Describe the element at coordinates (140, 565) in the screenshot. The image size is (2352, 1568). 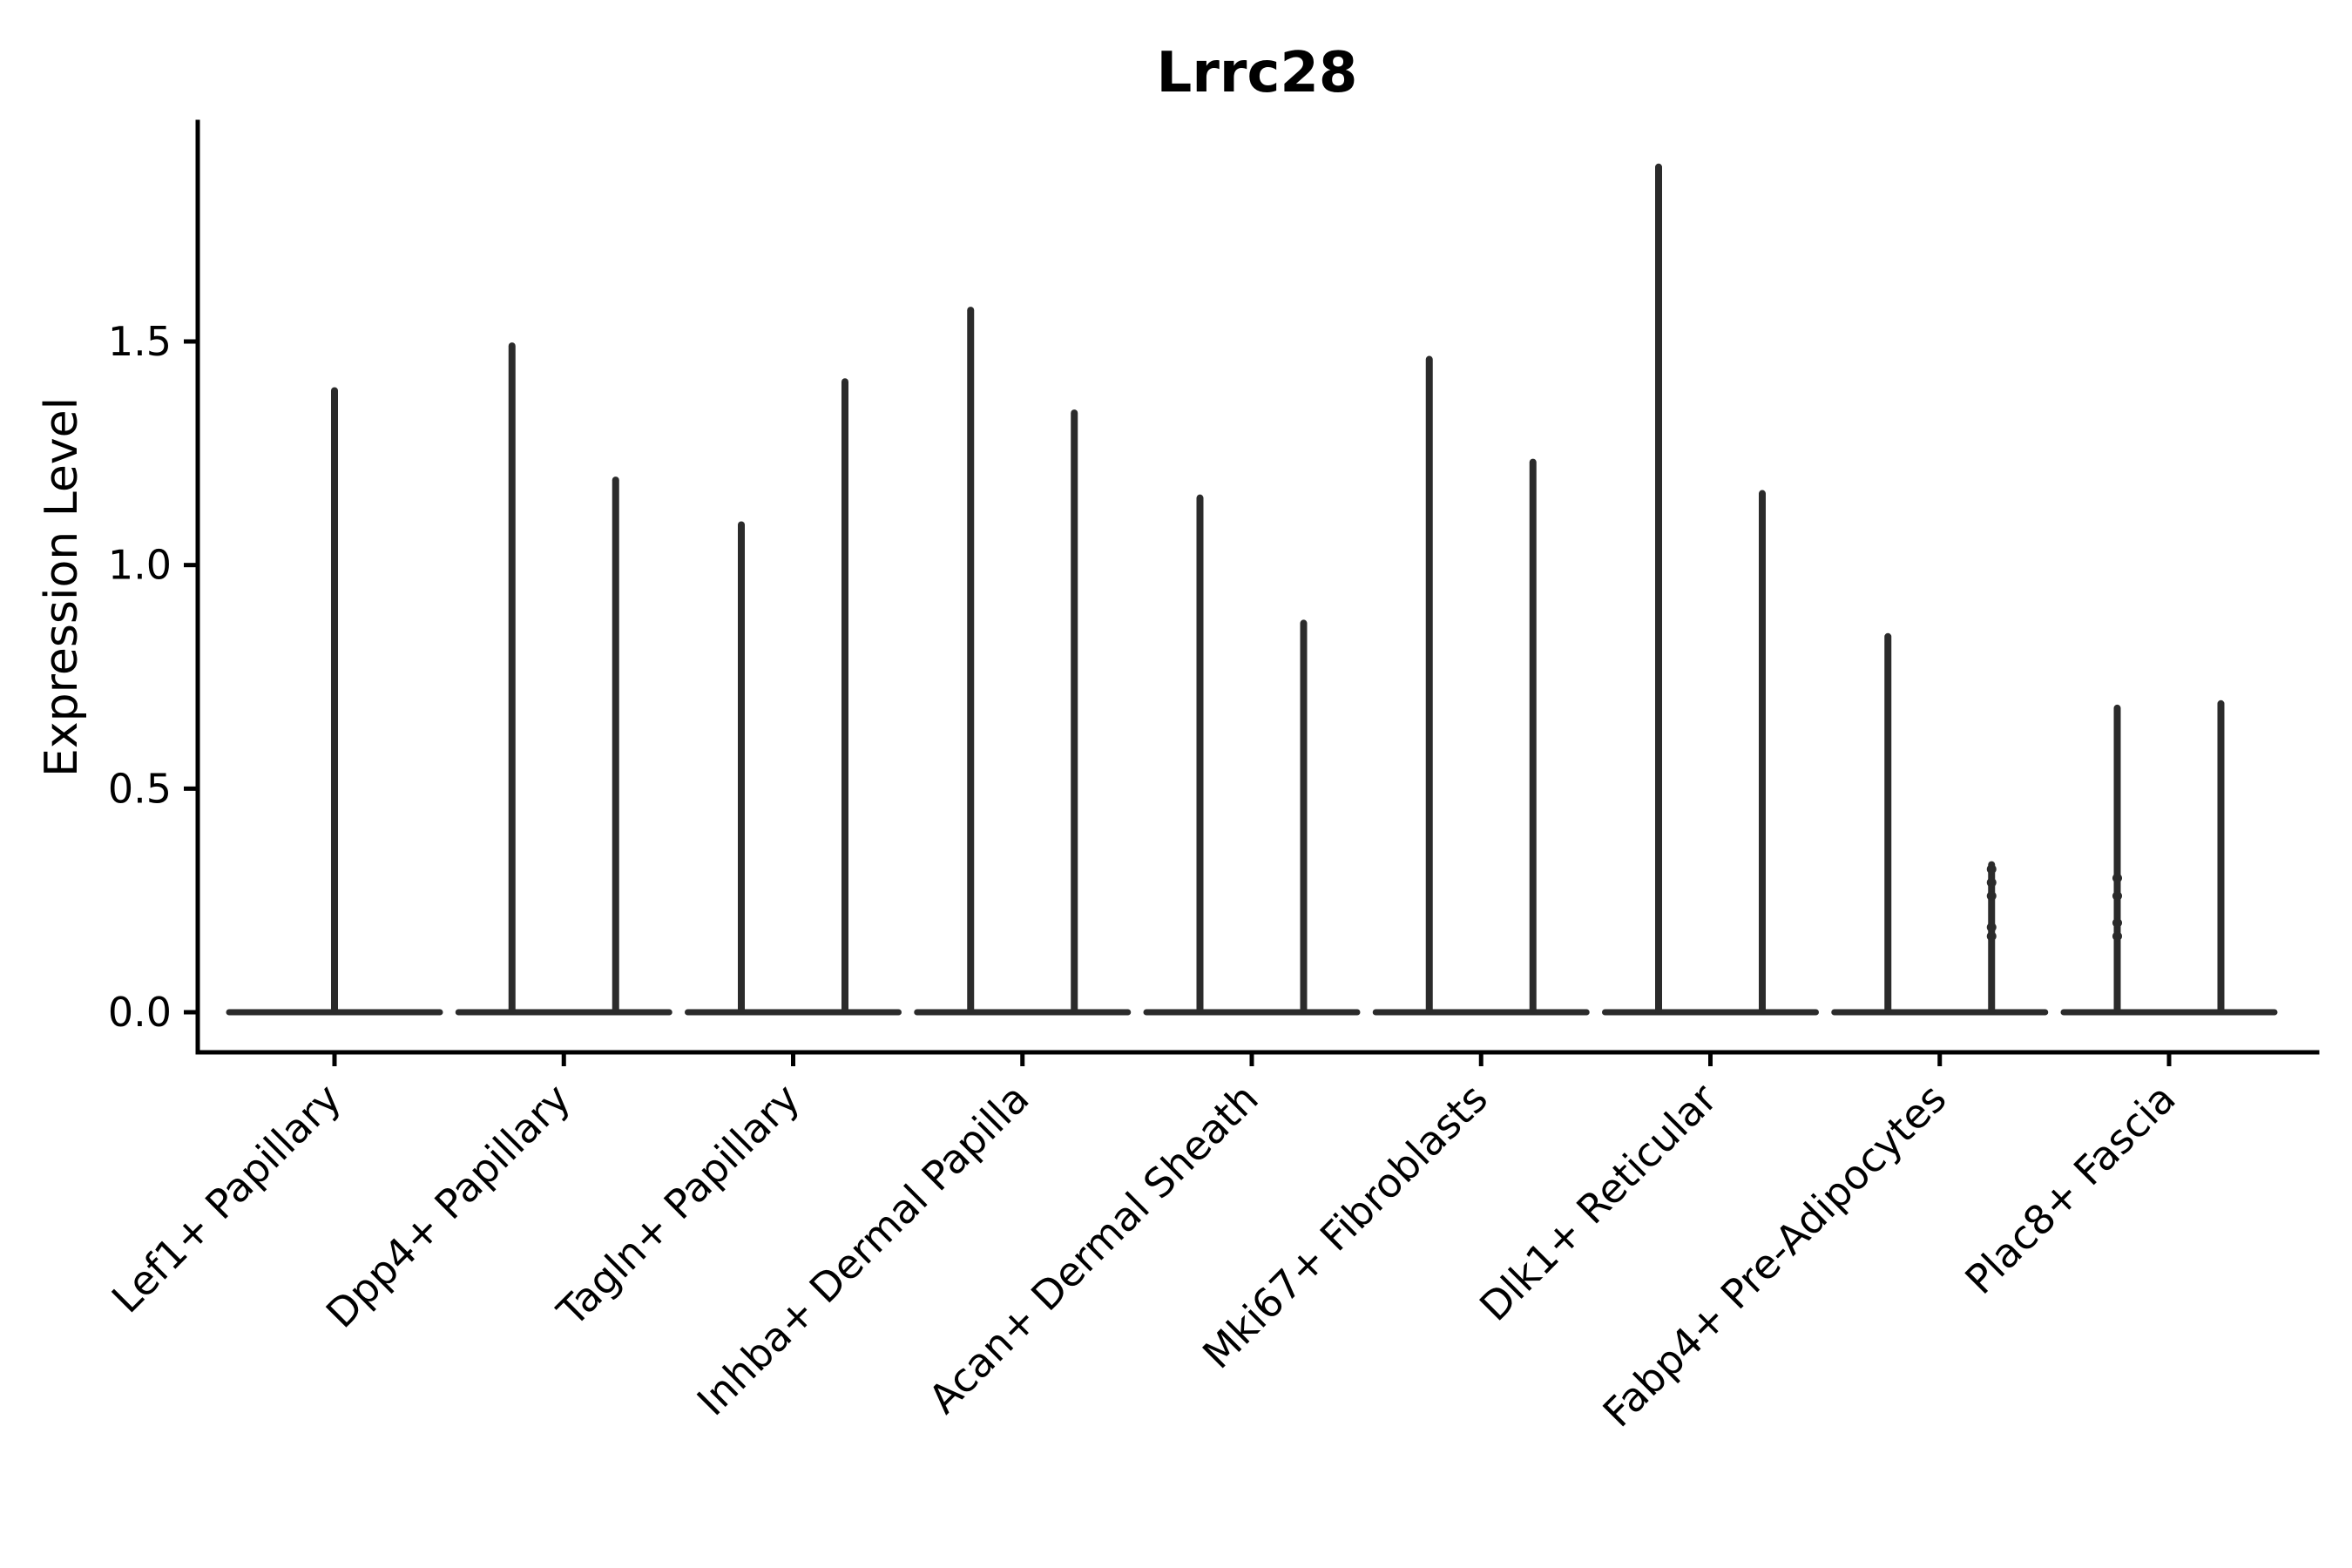
I see `y-tick-label: 1.0` at that location.